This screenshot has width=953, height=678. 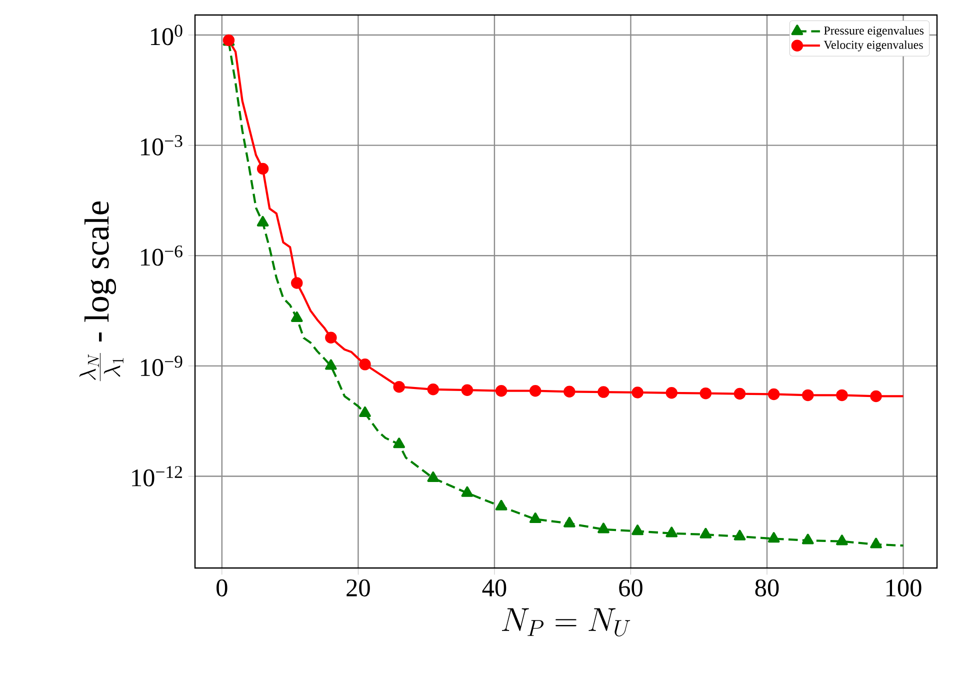 What do you see at coordinates (161, 366) in the screenshot?
I see `y-tick-label: 10$^{−9}$` at bounding box center [161, 366].